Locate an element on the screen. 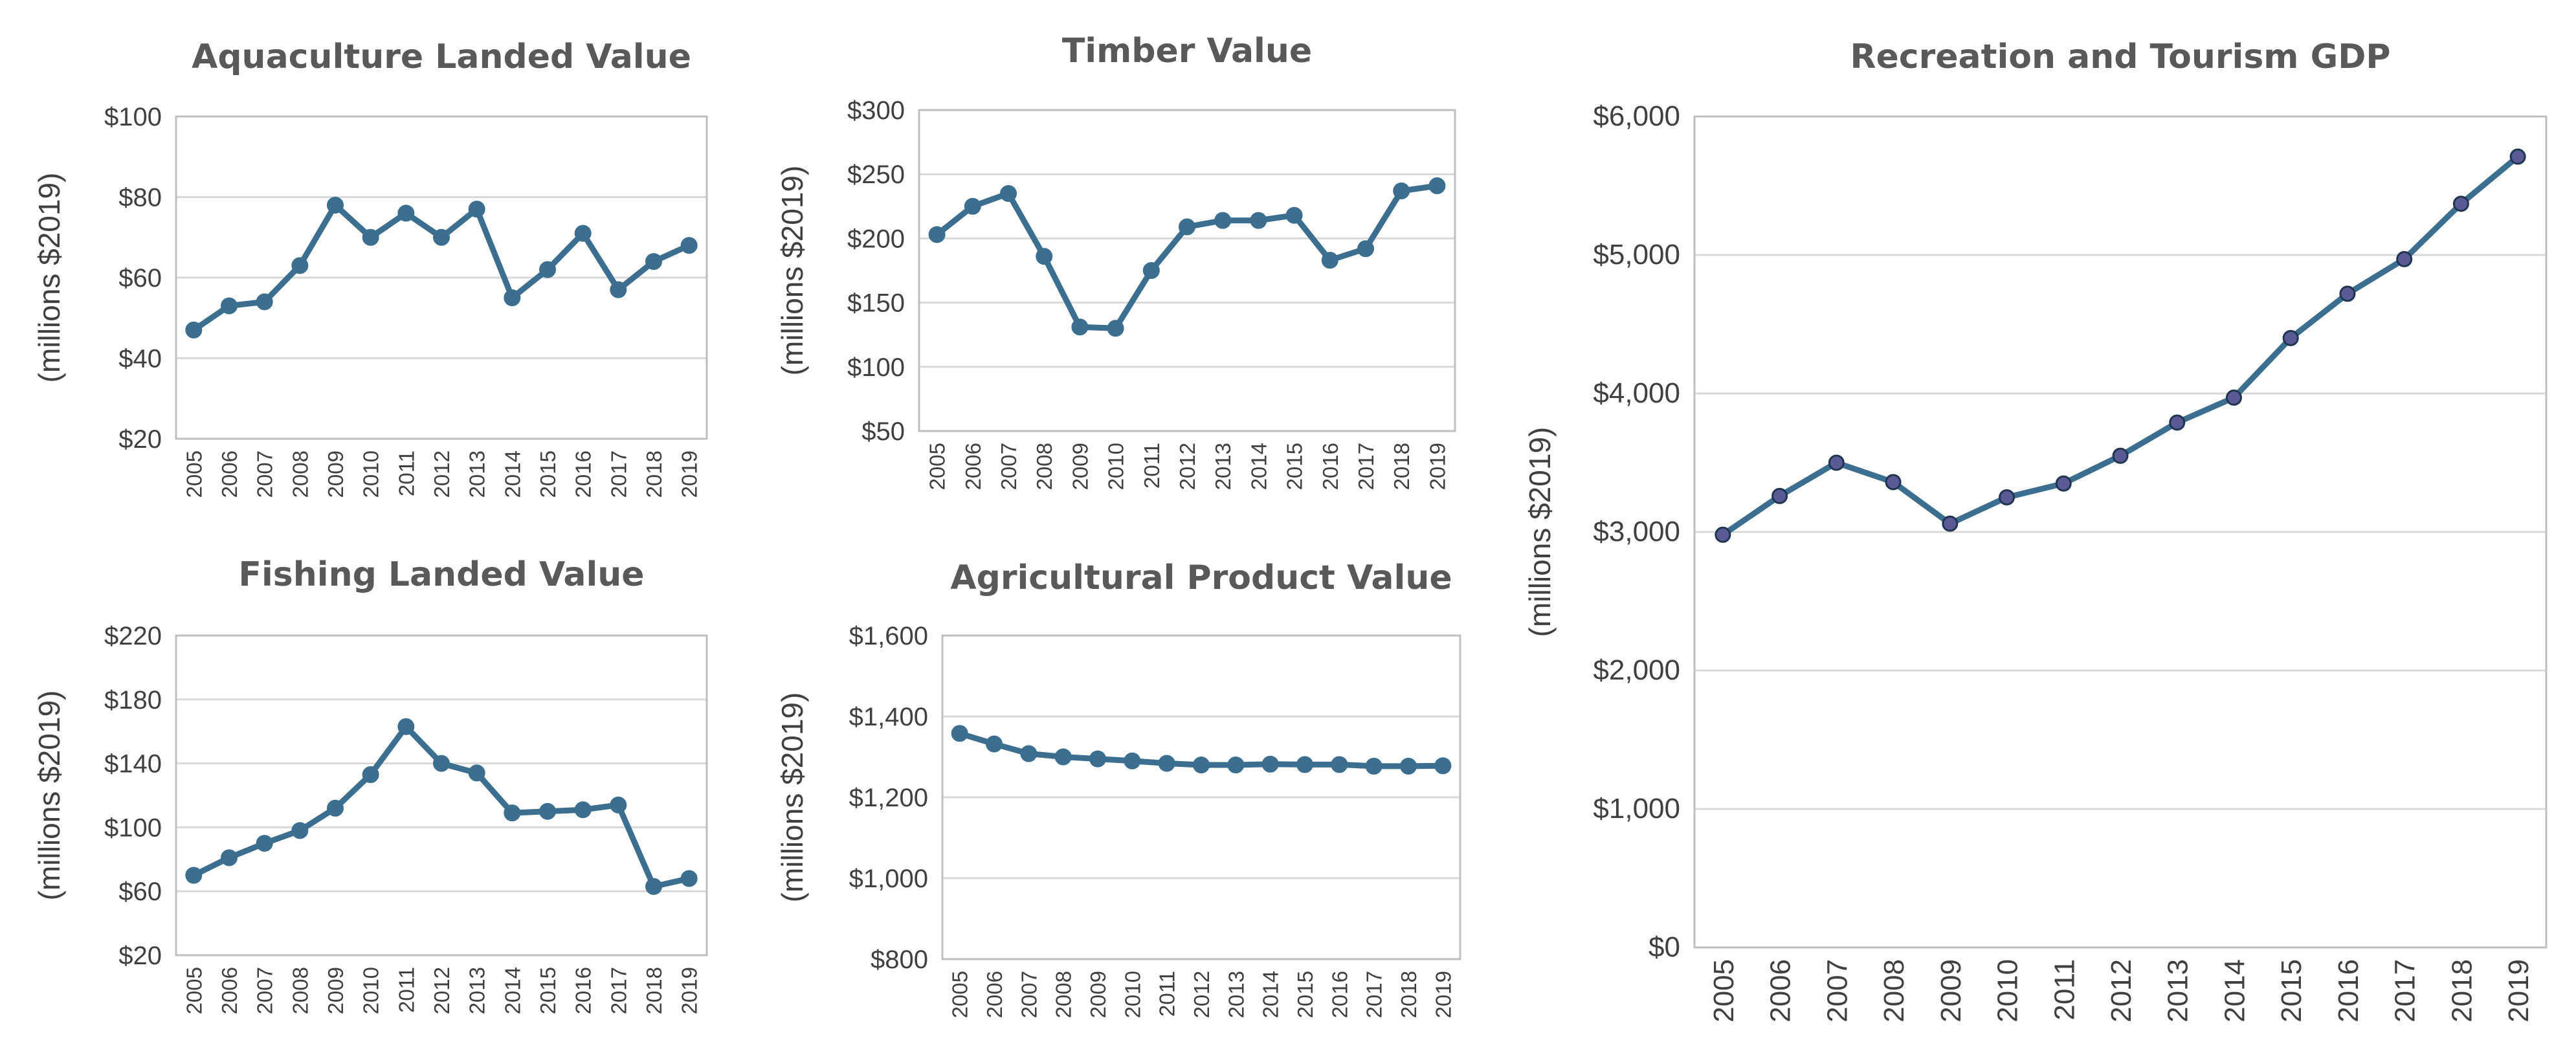  agricultural-xtick-label: 2014 is located at coordinates (1271, 995).